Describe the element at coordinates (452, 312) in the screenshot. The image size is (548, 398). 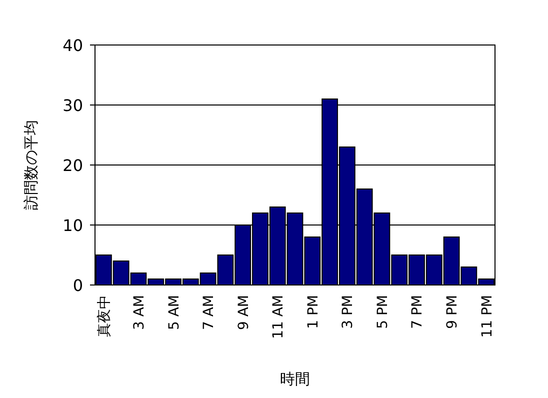
I see `x-tick-label: 9 PM` at that location.